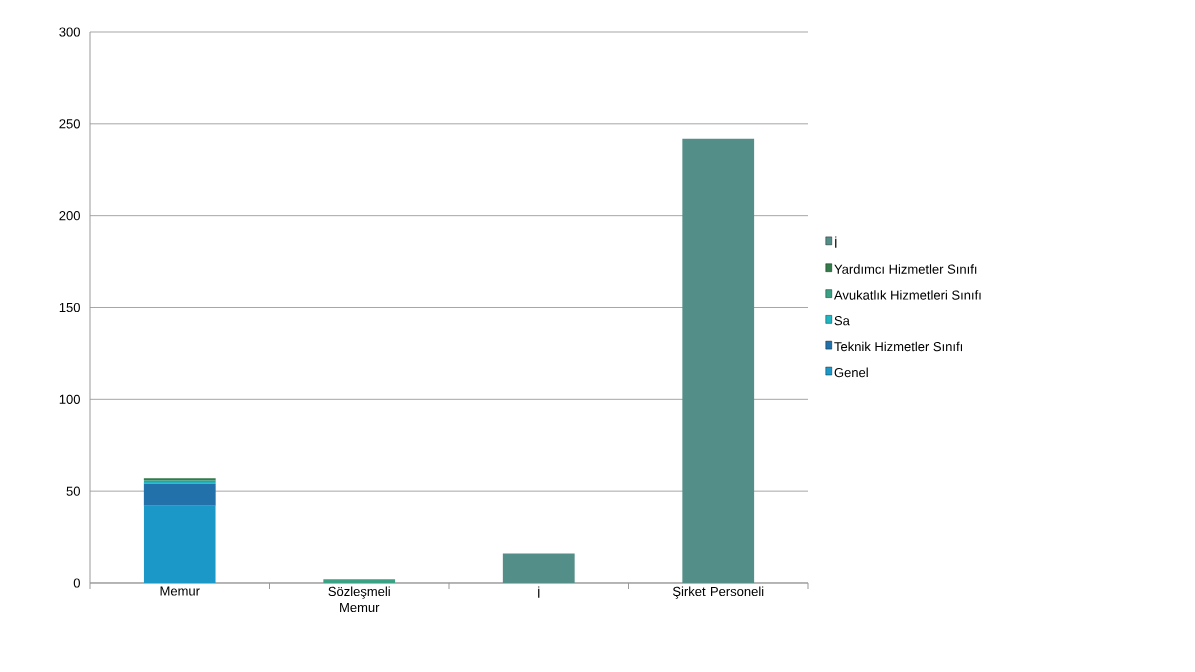  I want to click on legend-label: Sa, so click(842, 321).